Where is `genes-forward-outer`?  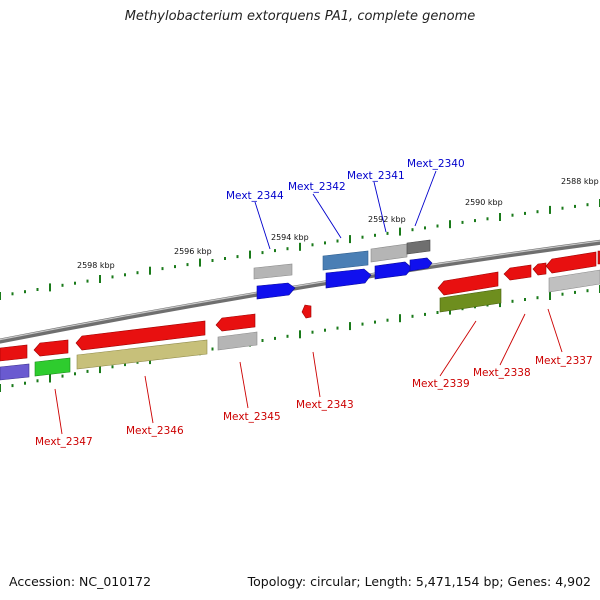 genes-forward-outer is located at coordinates (342, 259).